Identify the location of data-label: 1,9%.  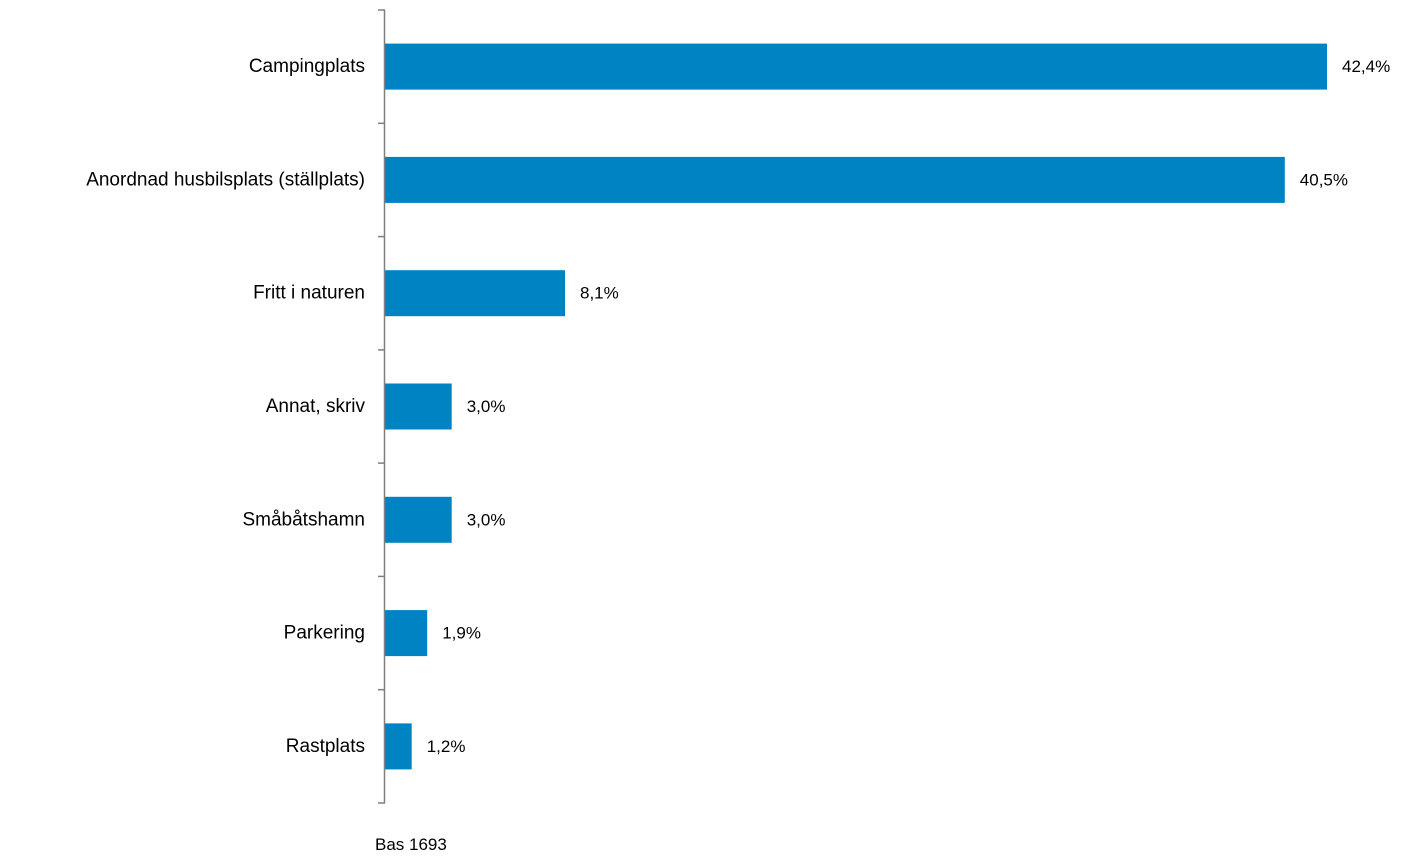
(461, 633).